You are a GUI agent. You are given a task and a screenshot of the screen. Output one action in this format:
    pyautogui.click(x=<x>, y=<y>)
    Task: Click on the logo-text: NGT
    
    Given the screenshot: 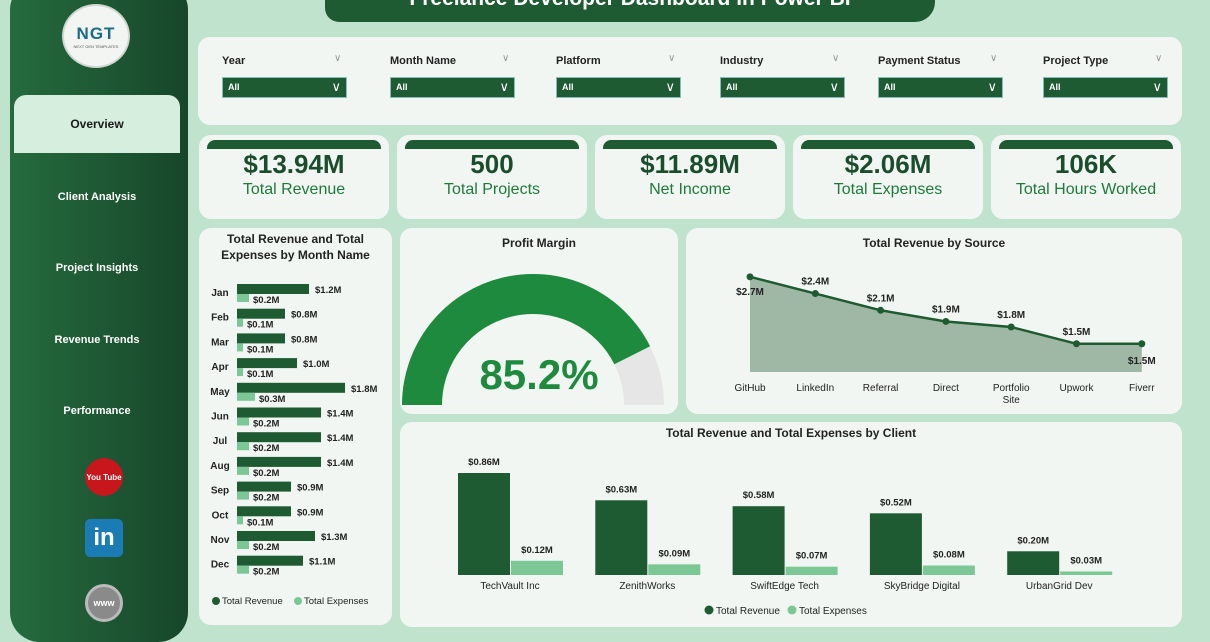 What is the action you would take?
    pyautogui.click(x=96, y=33)
    